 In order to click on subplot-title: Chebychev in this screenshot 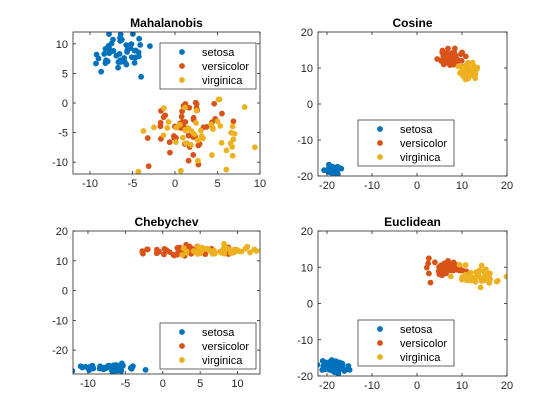, I will do `click(166, 222)`.